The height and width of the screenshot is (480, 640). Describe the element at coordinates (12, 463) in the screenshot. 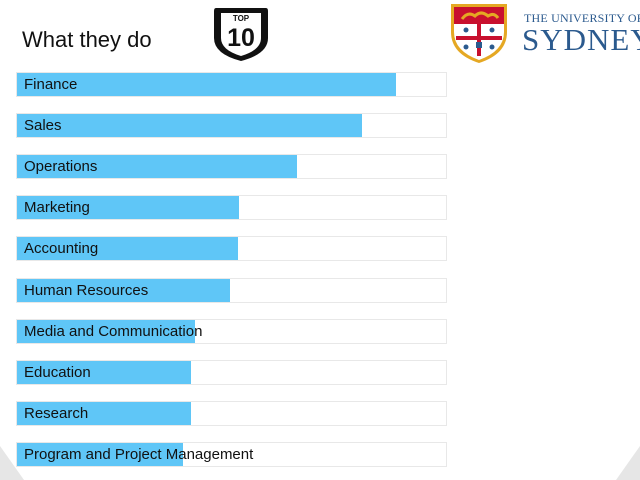

I see `corner-shadow-left` at that location.